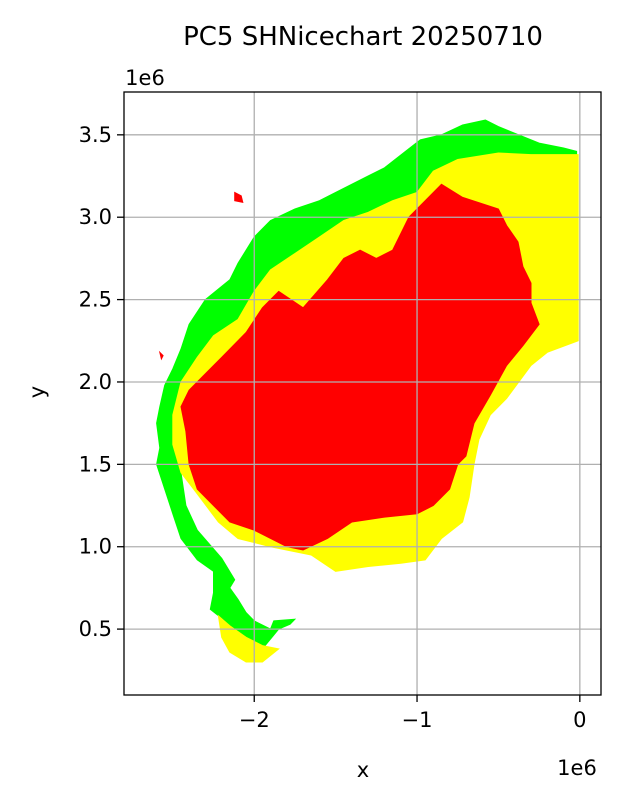  What do you see at coordinates (363, 770) in the screenshot?
I see `x-axis-label: x` at bounding box center [363, 770].